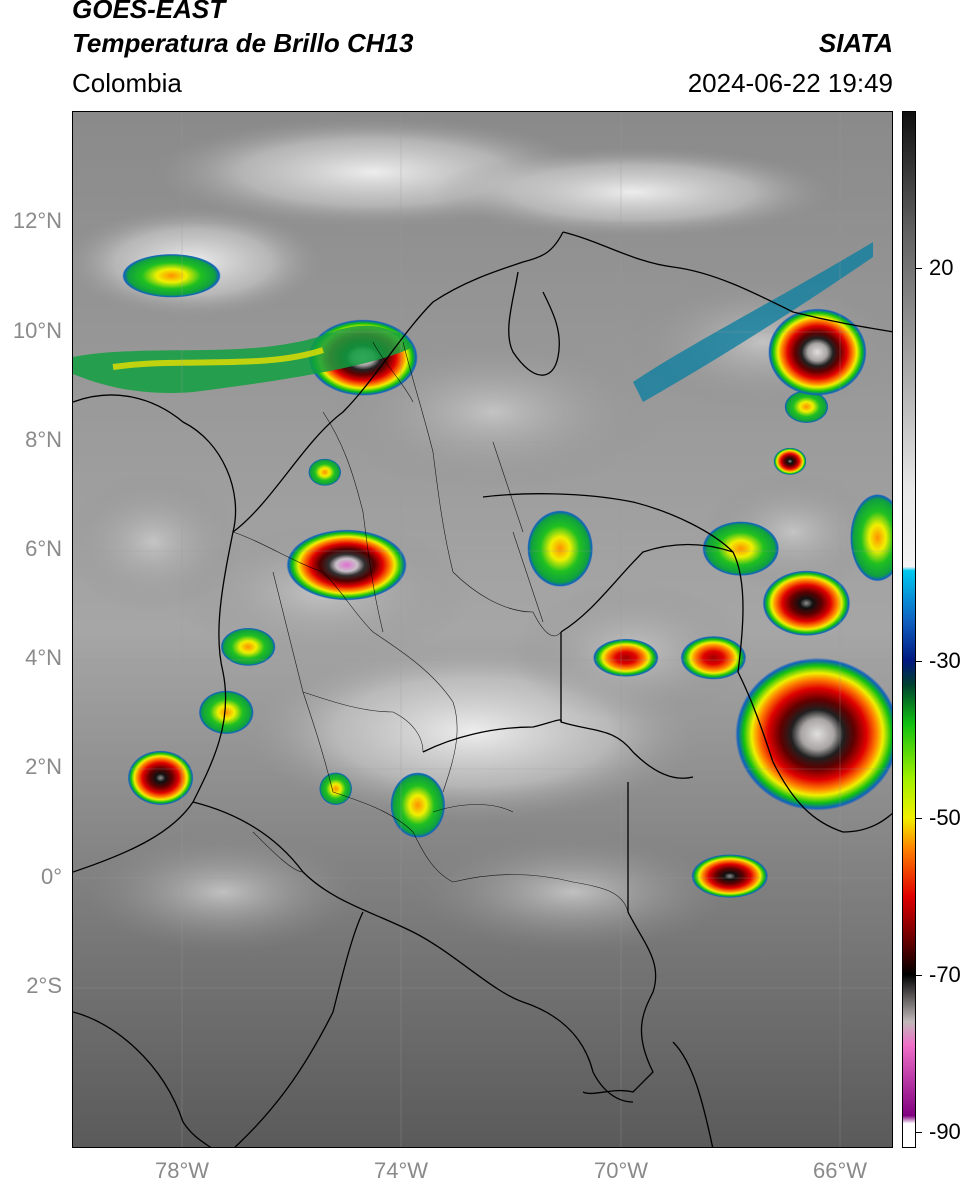  What do you see at coordinates (127, 83) in the screenshot?
I see `region-label: Colombia` at bounding box center [127, 83].